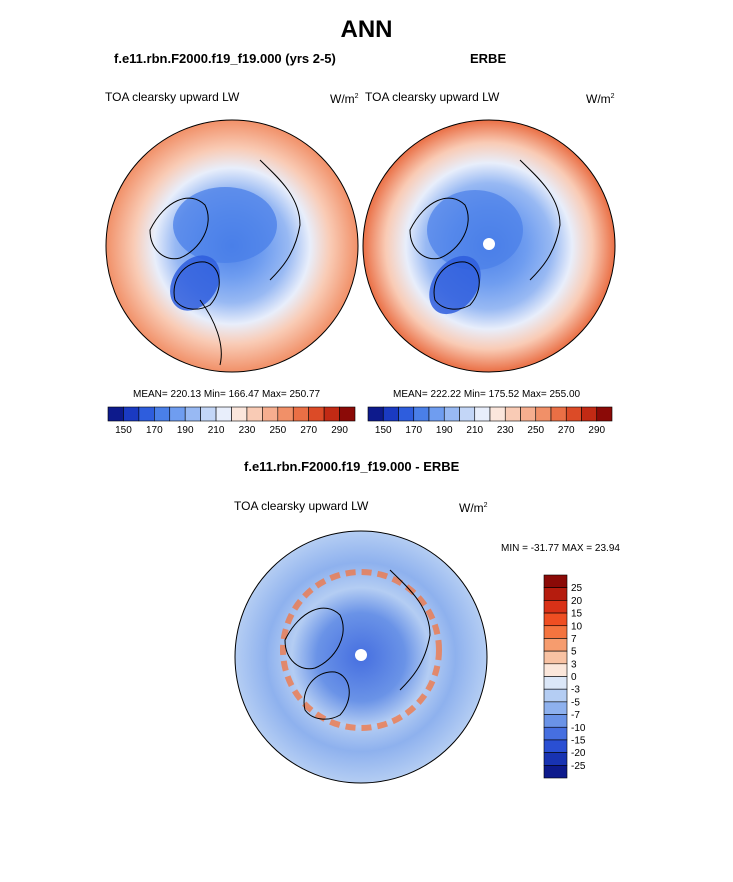  What do you see at coordinates (277, 430) in the screenshot?
I see `panel1-colorbar-tick-label: 250` at bounding box center [277, 430].